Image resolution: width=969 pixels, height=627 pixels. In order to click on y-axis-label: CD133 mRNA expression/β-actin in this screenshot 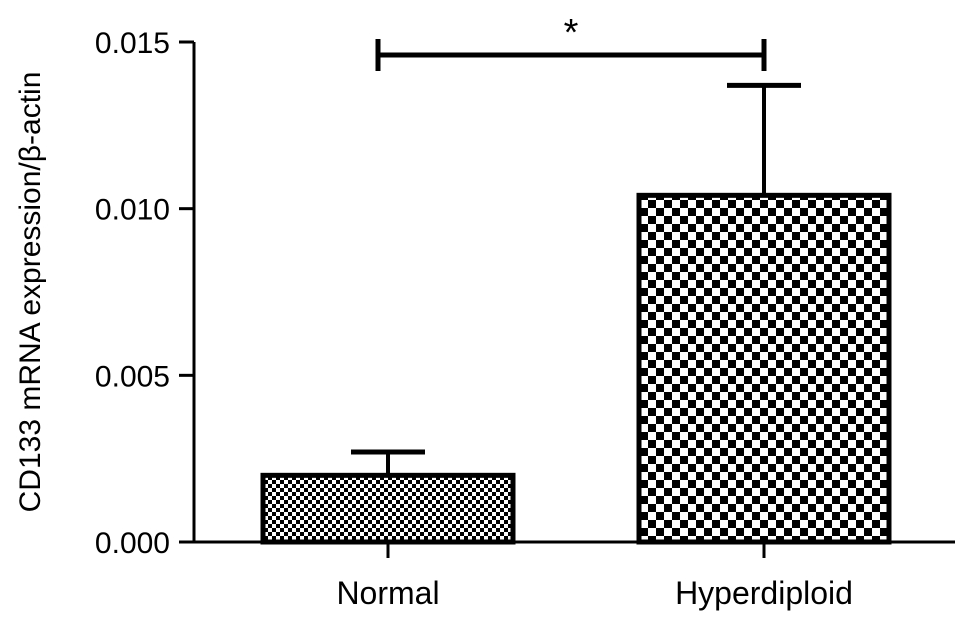, I will do `click(30, 292)`.